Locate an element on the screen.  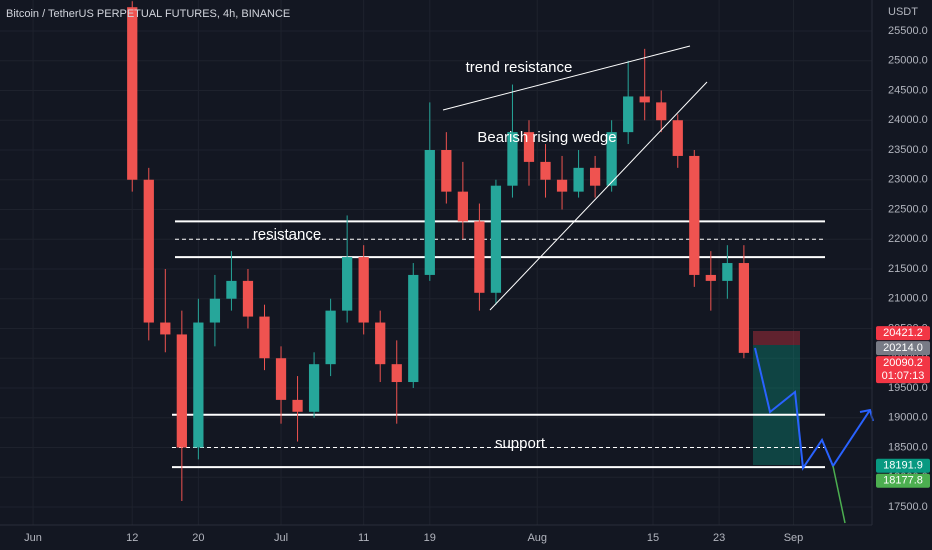
price-label: 18177.8 is located at coordinates (903, 481).